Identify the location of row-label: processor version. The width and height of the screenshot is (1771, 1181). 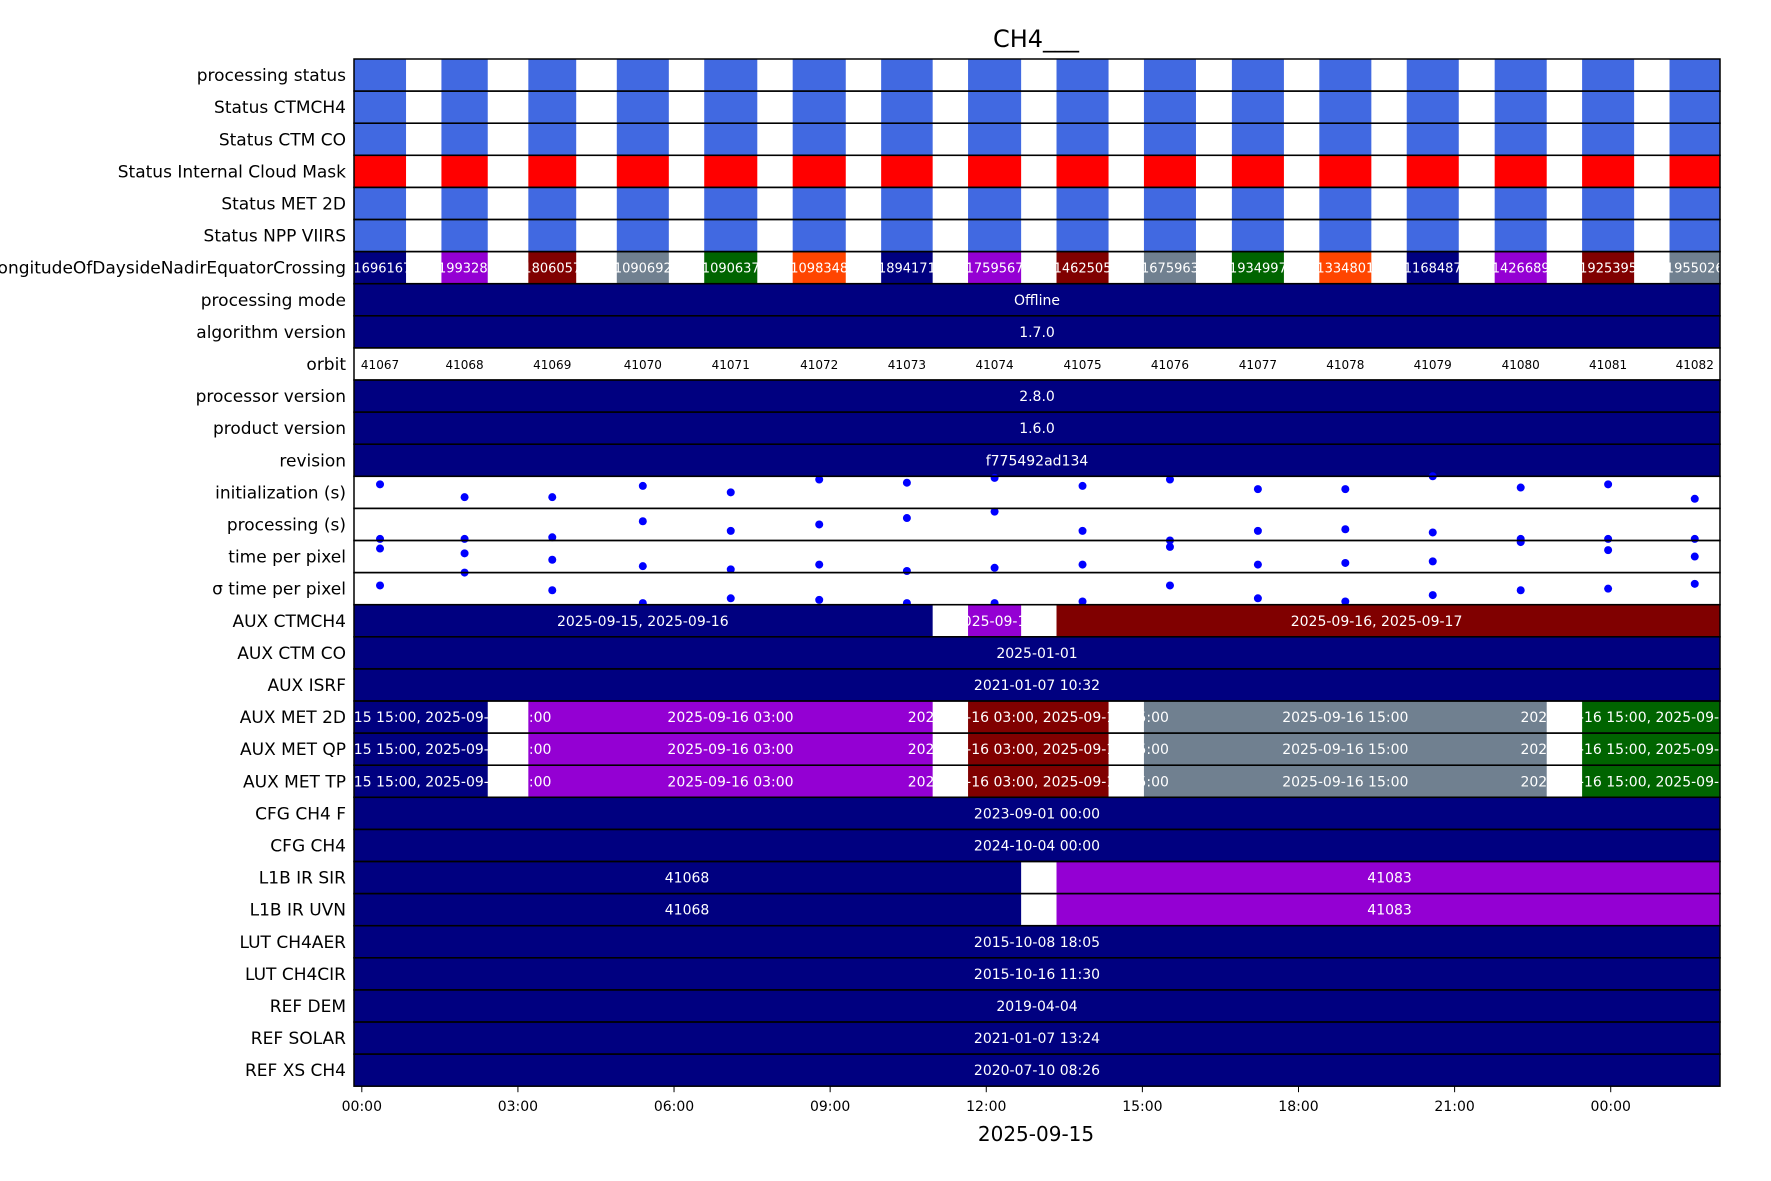
(271, 397).